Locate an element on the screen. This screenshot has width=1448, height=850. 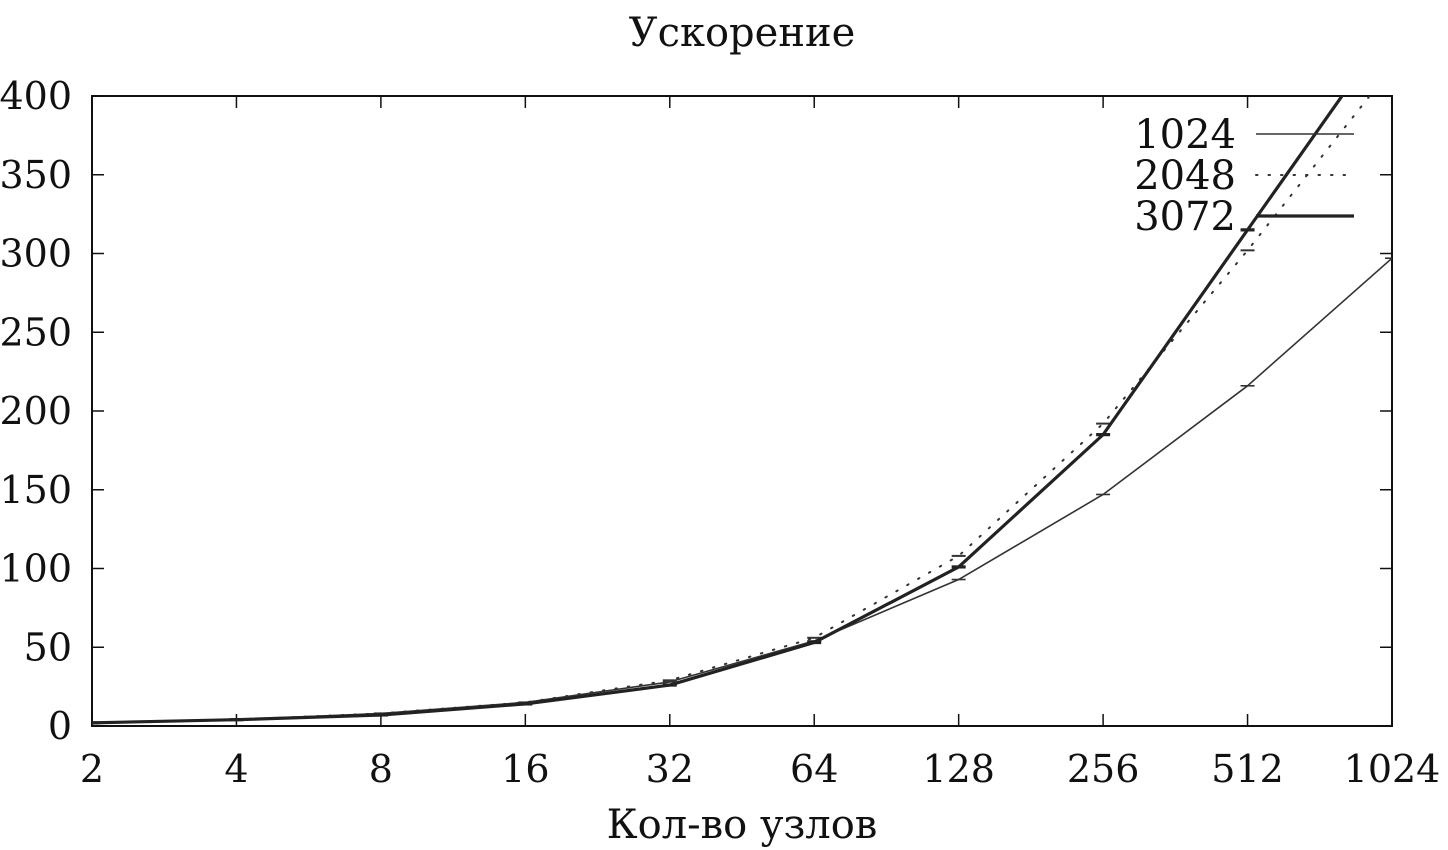
x-tick-label: 1024 is located at coordinates (1392, 769).